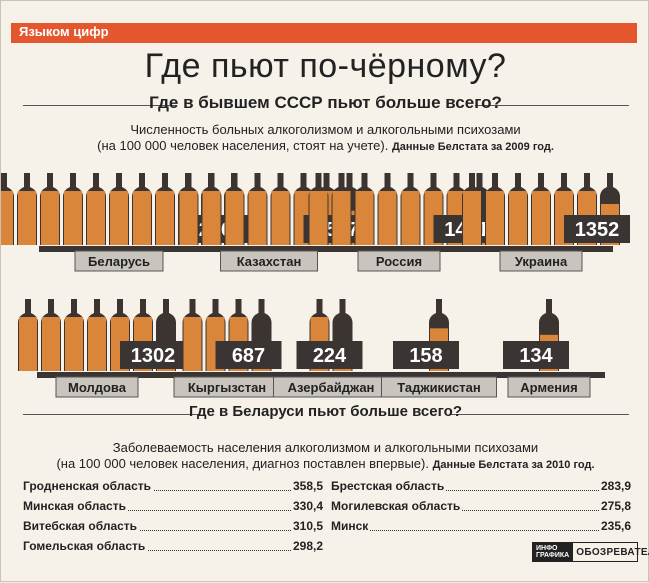  Describe the element at coordinates (614, 526) in the screenshot. I see `region-value: 235,6` at that location.